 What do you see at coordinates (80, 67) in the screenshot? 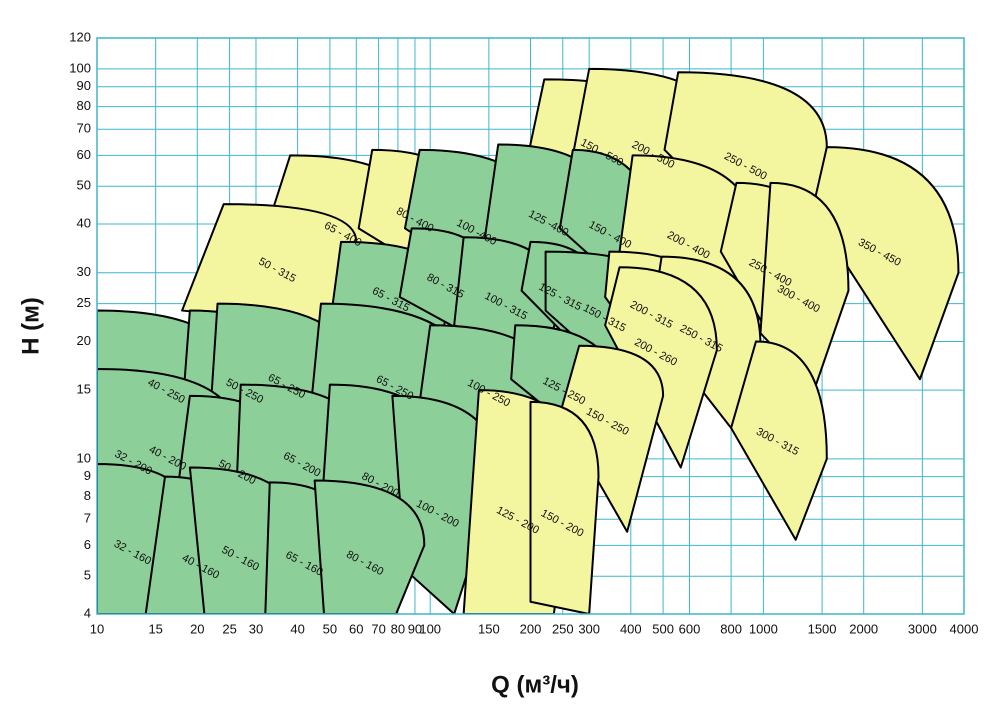
I see `y-tick-label: 100` at bounding box center [80, 67].